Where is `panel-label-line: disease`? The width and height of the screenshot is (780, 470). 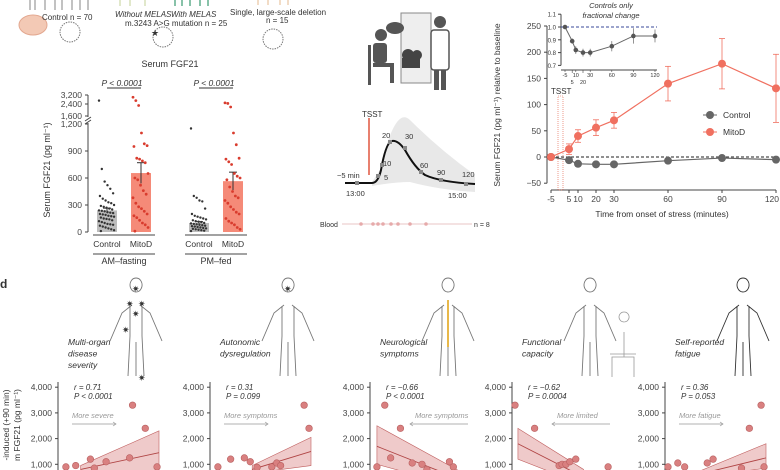 panel-label-line: disease is located at coordinates (83, 354).